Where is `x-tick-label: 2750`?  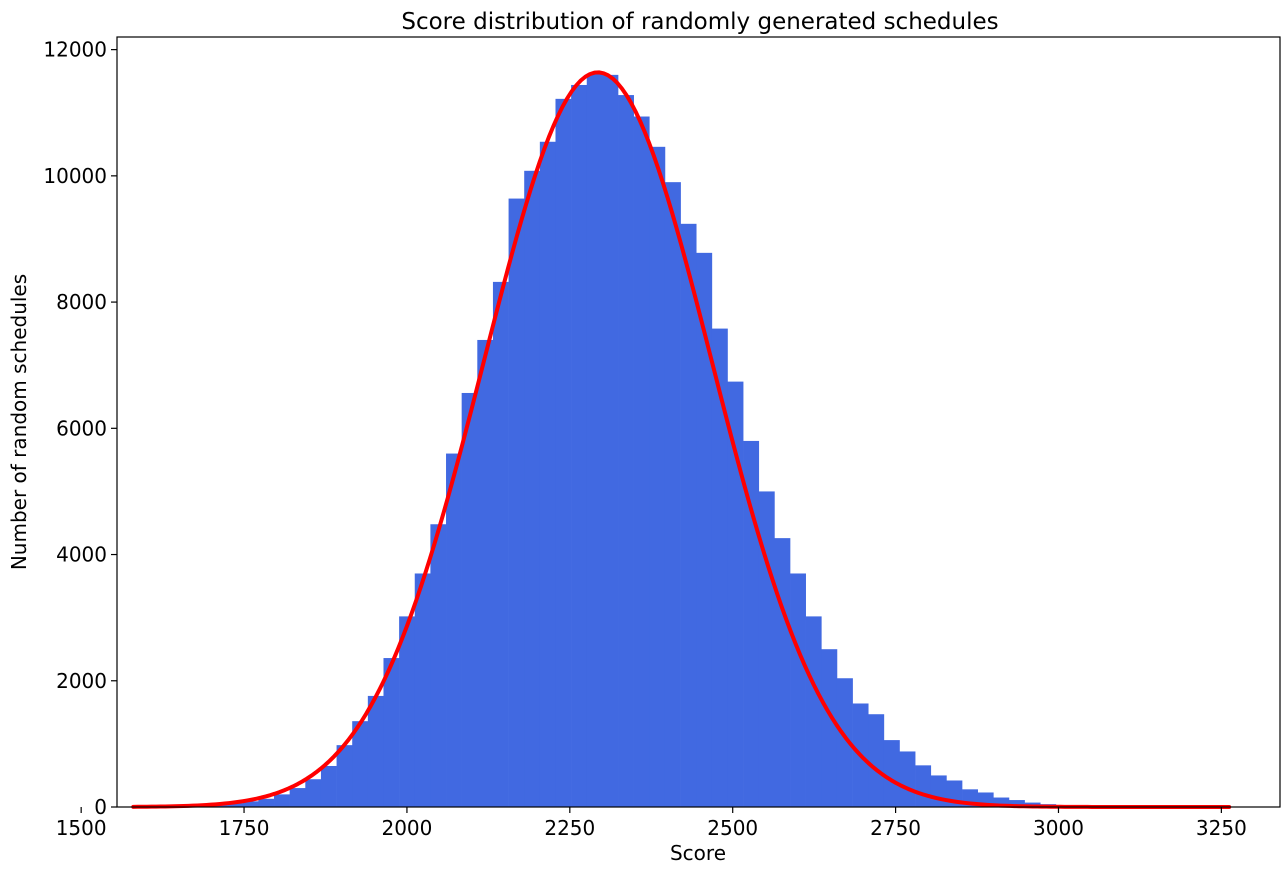 x-tick-label: 2750 is located at coordinates (895, 828).